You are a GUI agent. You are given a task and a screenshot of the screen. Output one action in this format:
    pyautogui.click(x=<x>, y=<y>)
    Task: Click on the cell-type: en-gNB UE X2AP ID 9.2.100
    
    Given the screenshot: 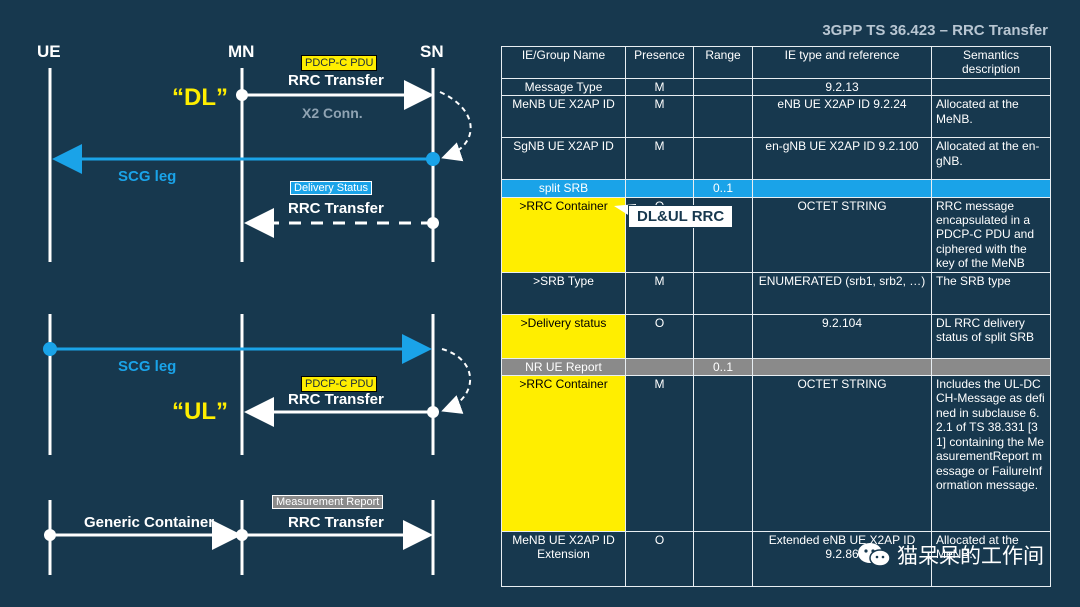 What is the action you would take?
    pyautogui.click(x=842, y=159)
    